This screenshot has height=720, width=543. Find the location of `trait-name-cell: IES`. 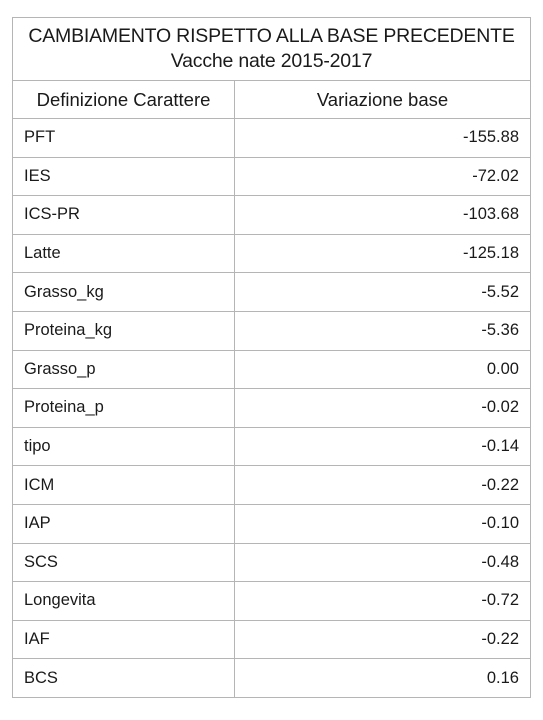

trait-name-cell: IES is located at coordinates (123, 176).